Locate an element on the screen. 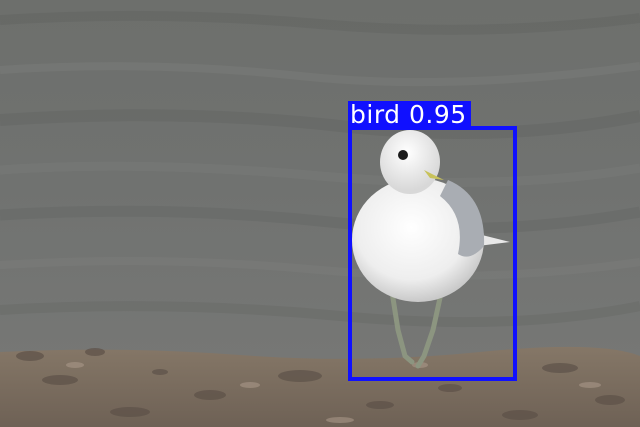 The image size is (640, 427). detection-label: bird 0.95 is located at coordinates (409, 115).